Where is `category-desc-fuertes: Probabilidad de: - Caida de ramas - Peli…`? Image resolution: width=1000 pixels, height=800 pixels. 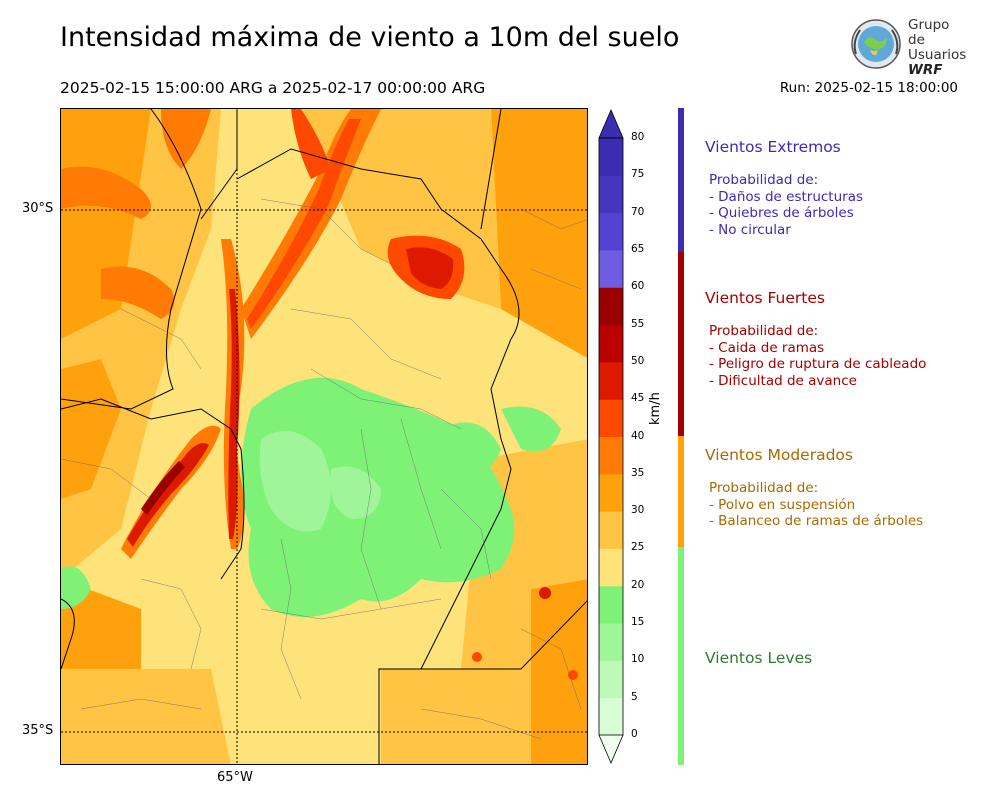
category-desc-fuertes: Probabilidad de: - Caida de ramas - Peli… is located at coordinates (817, 356).